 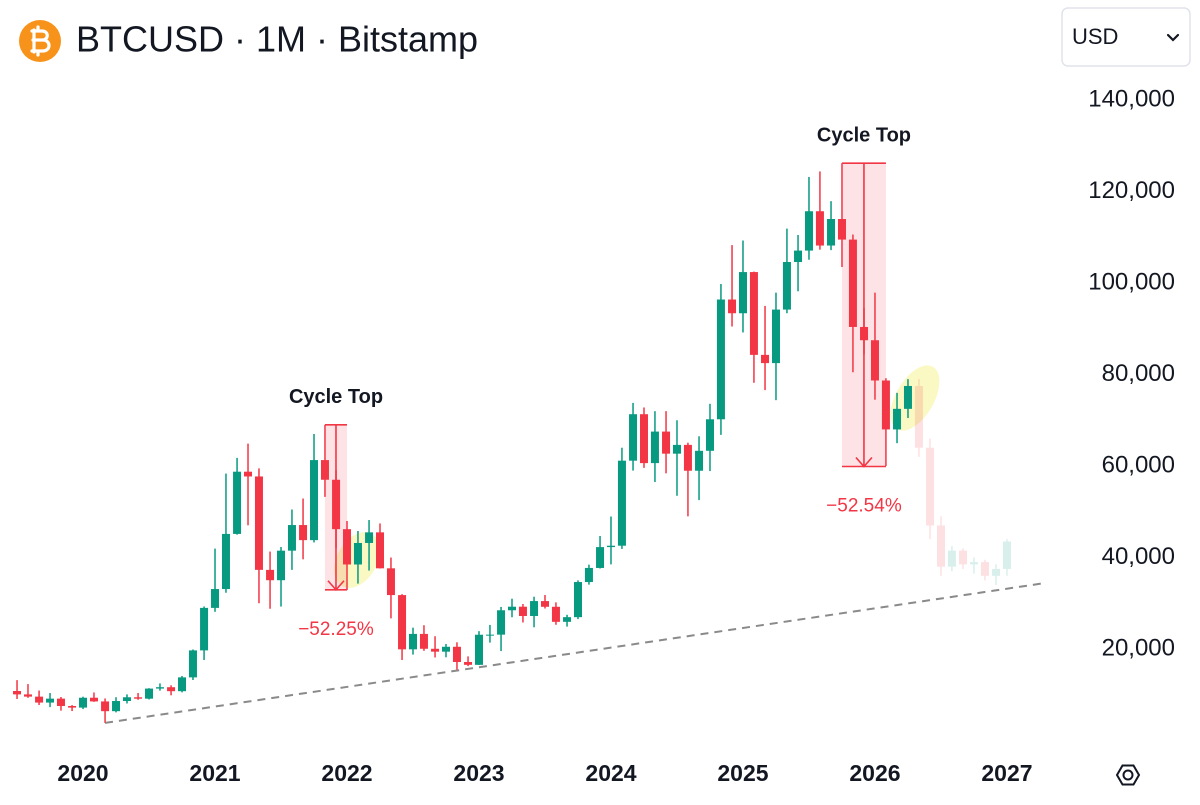 What do you see at coordinates (1138, 647) in the screenshot?
I see `y-tick-label: 20,000` at bounding box center [1138, 647].